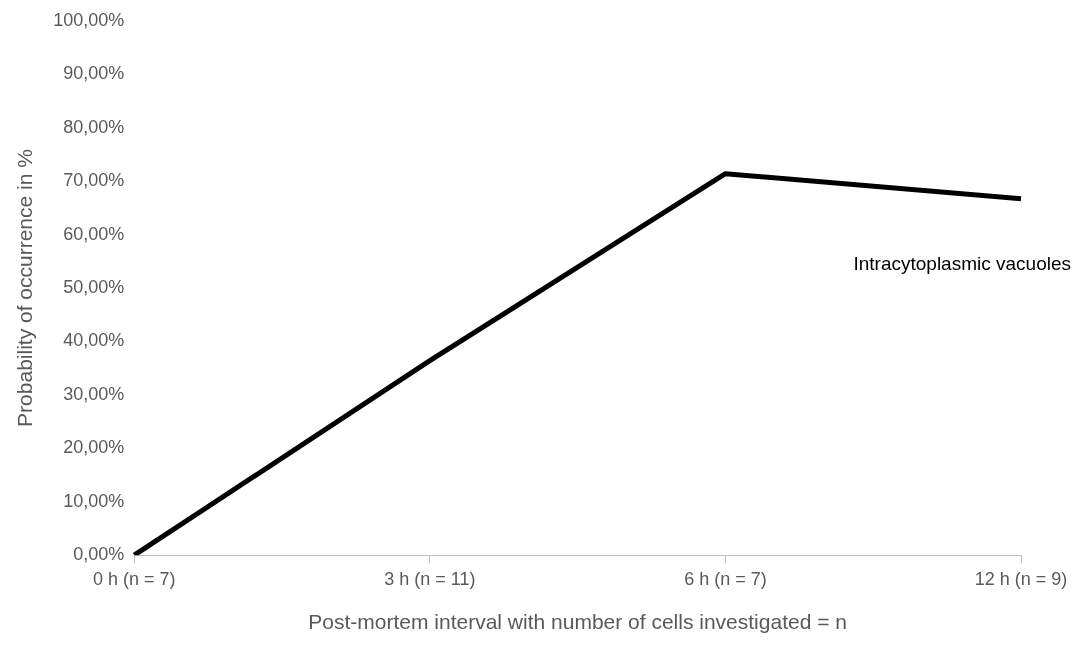  I want to click on y-tick-label: 100,00%, so click(89, 19).